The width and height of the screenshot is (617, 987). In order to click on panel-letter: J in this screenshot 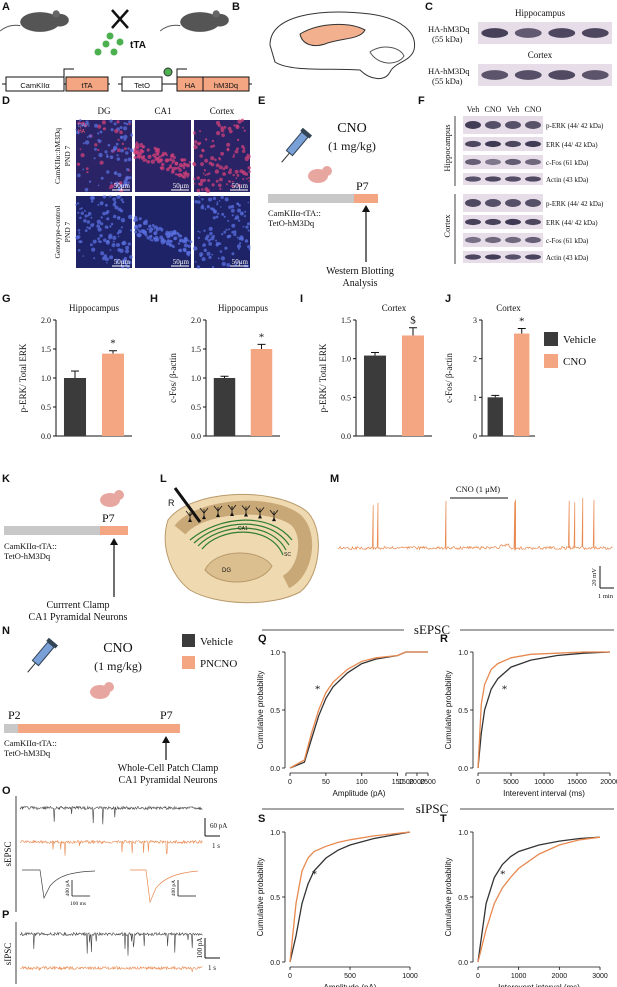, I will do `click(448, 299)`.